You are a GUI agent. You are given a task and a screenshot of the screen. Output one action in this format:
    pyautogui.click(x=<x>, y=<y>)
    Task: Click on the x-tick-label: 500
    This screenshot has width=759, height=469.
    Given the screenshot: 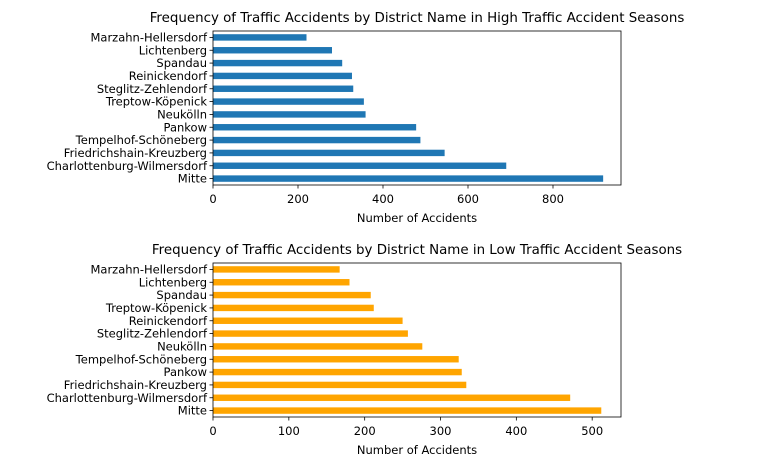 What is the action you would take?
    pyautogui.click(x=592, y=431)
    